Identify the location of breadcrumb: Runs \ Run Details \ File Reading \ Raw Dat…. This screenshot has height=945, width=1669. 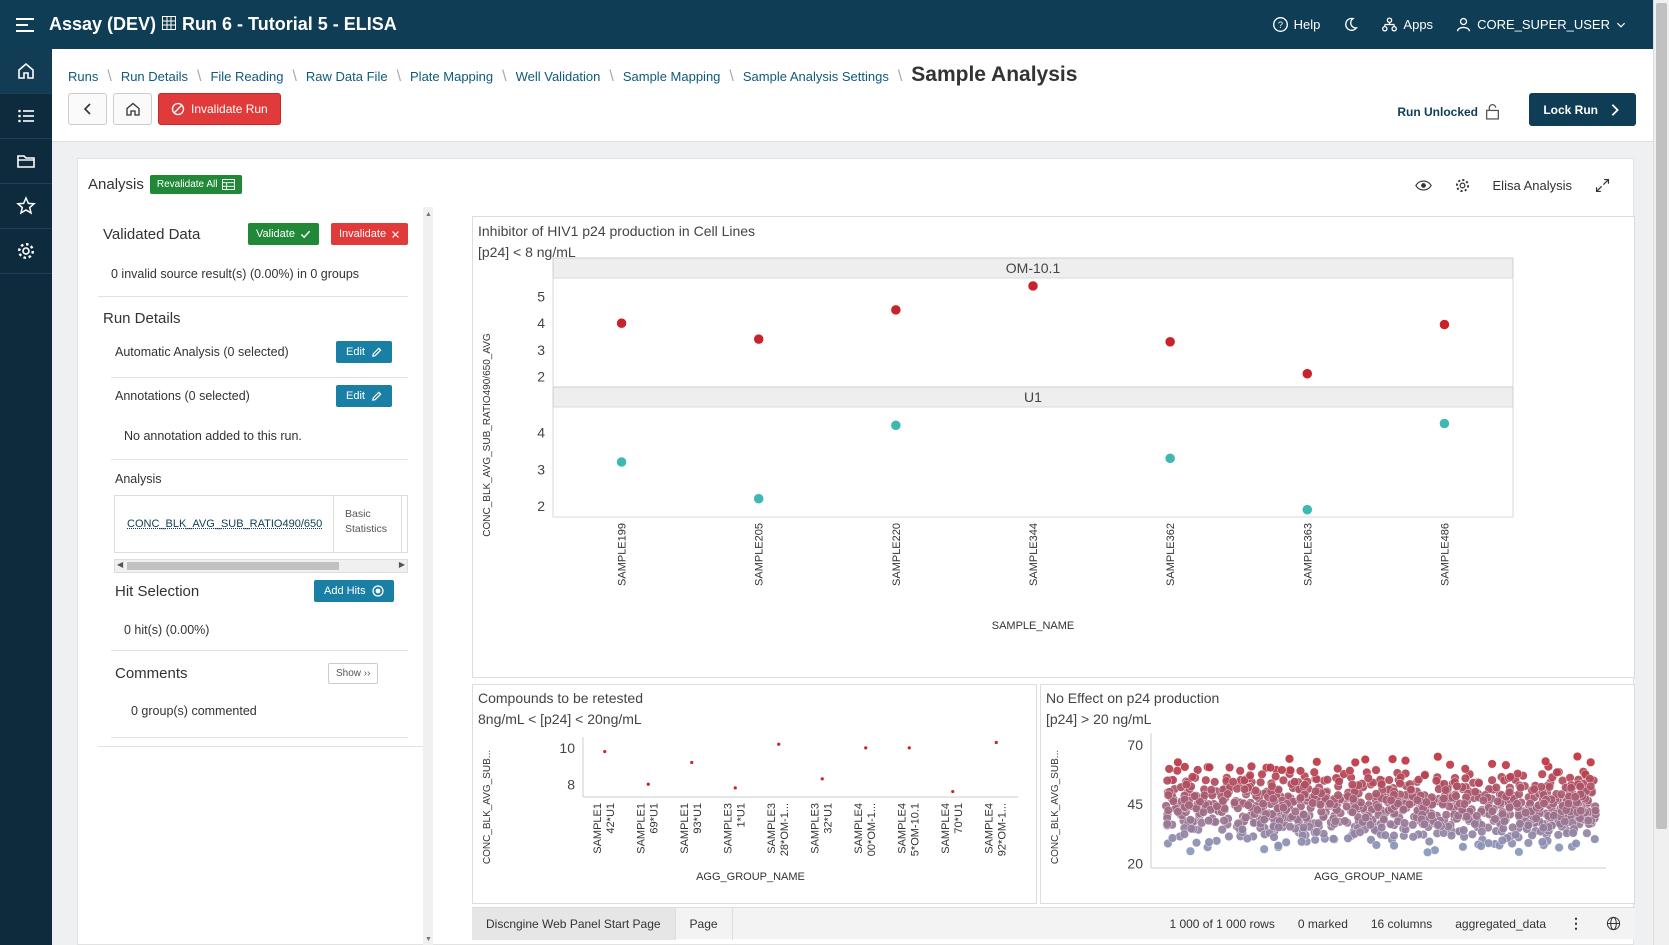
(573, 74).